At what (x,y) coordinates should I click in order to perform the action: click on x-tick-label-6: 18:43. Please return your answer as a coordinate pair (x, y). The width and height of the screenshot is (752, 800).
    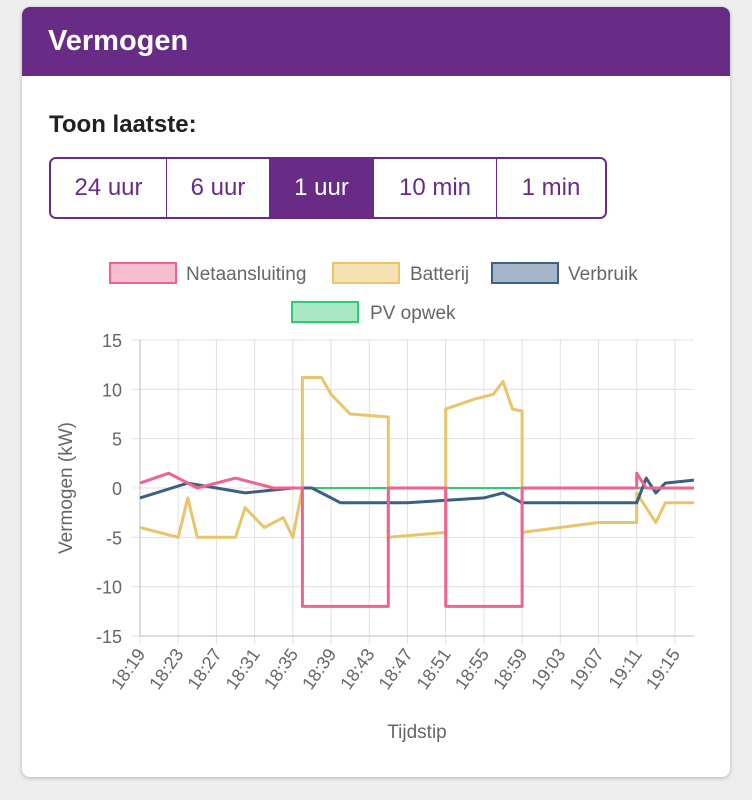
    Looking at the image, I should click on (357, 669).